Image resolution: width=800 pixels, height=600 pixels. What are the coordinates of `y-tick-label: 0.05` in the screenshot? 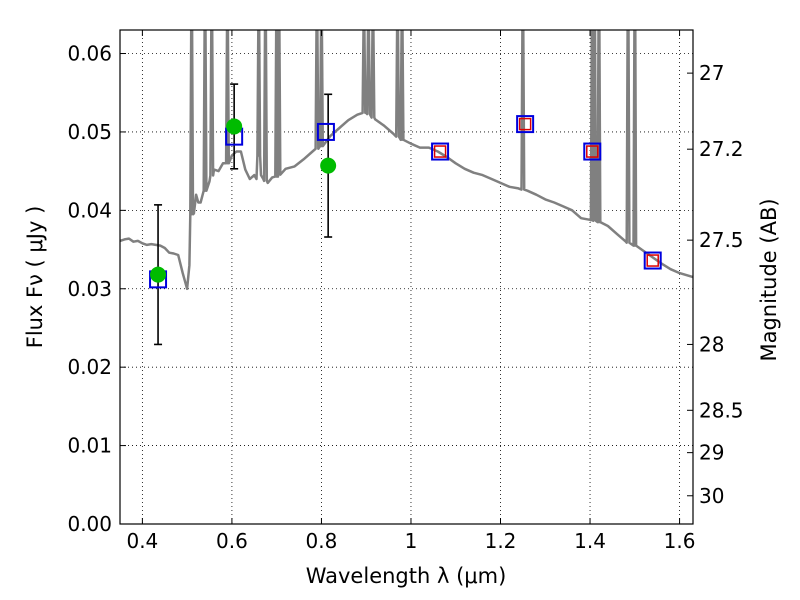 It's located at (89, 132).